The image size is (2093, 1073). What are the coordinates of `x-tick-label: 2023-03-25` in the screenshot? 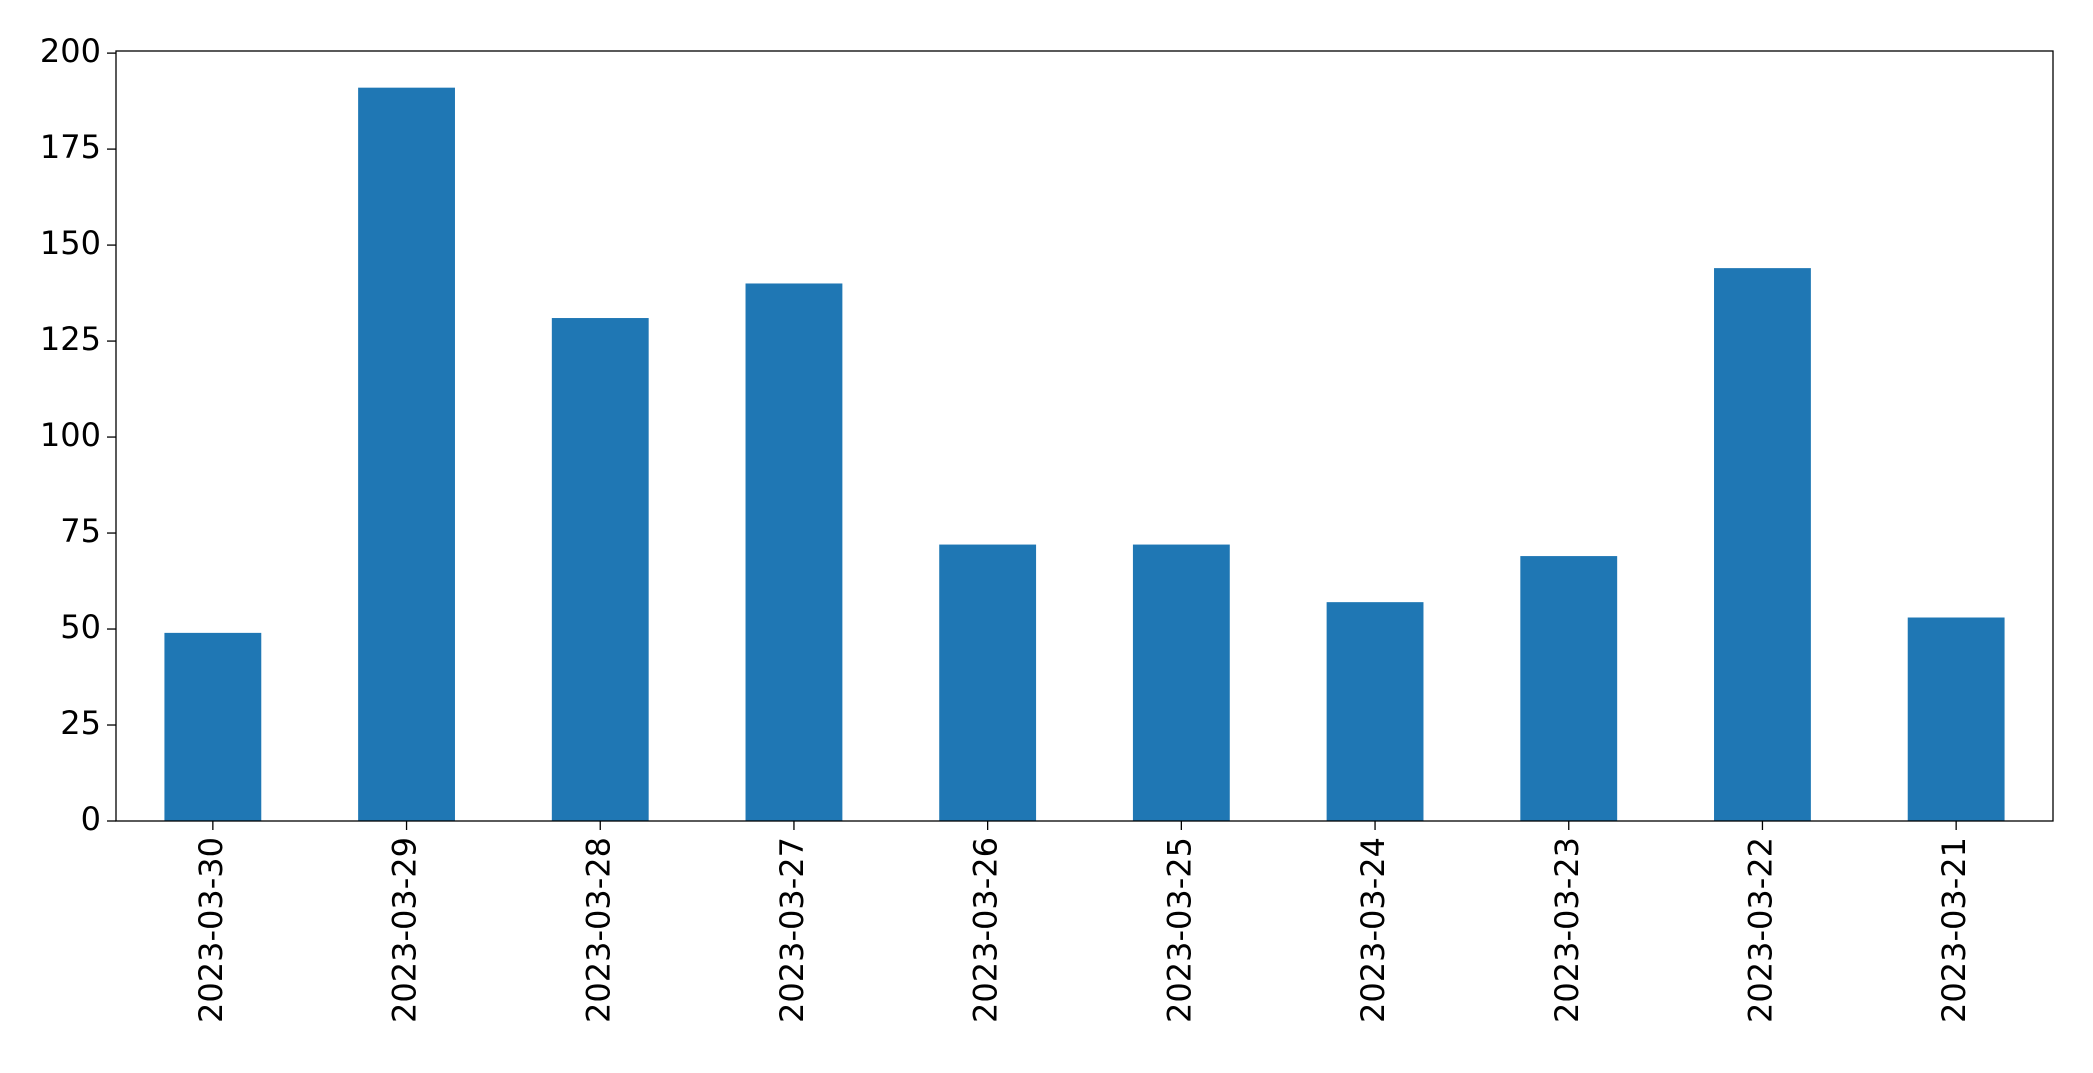 It's located at (1179, 930).